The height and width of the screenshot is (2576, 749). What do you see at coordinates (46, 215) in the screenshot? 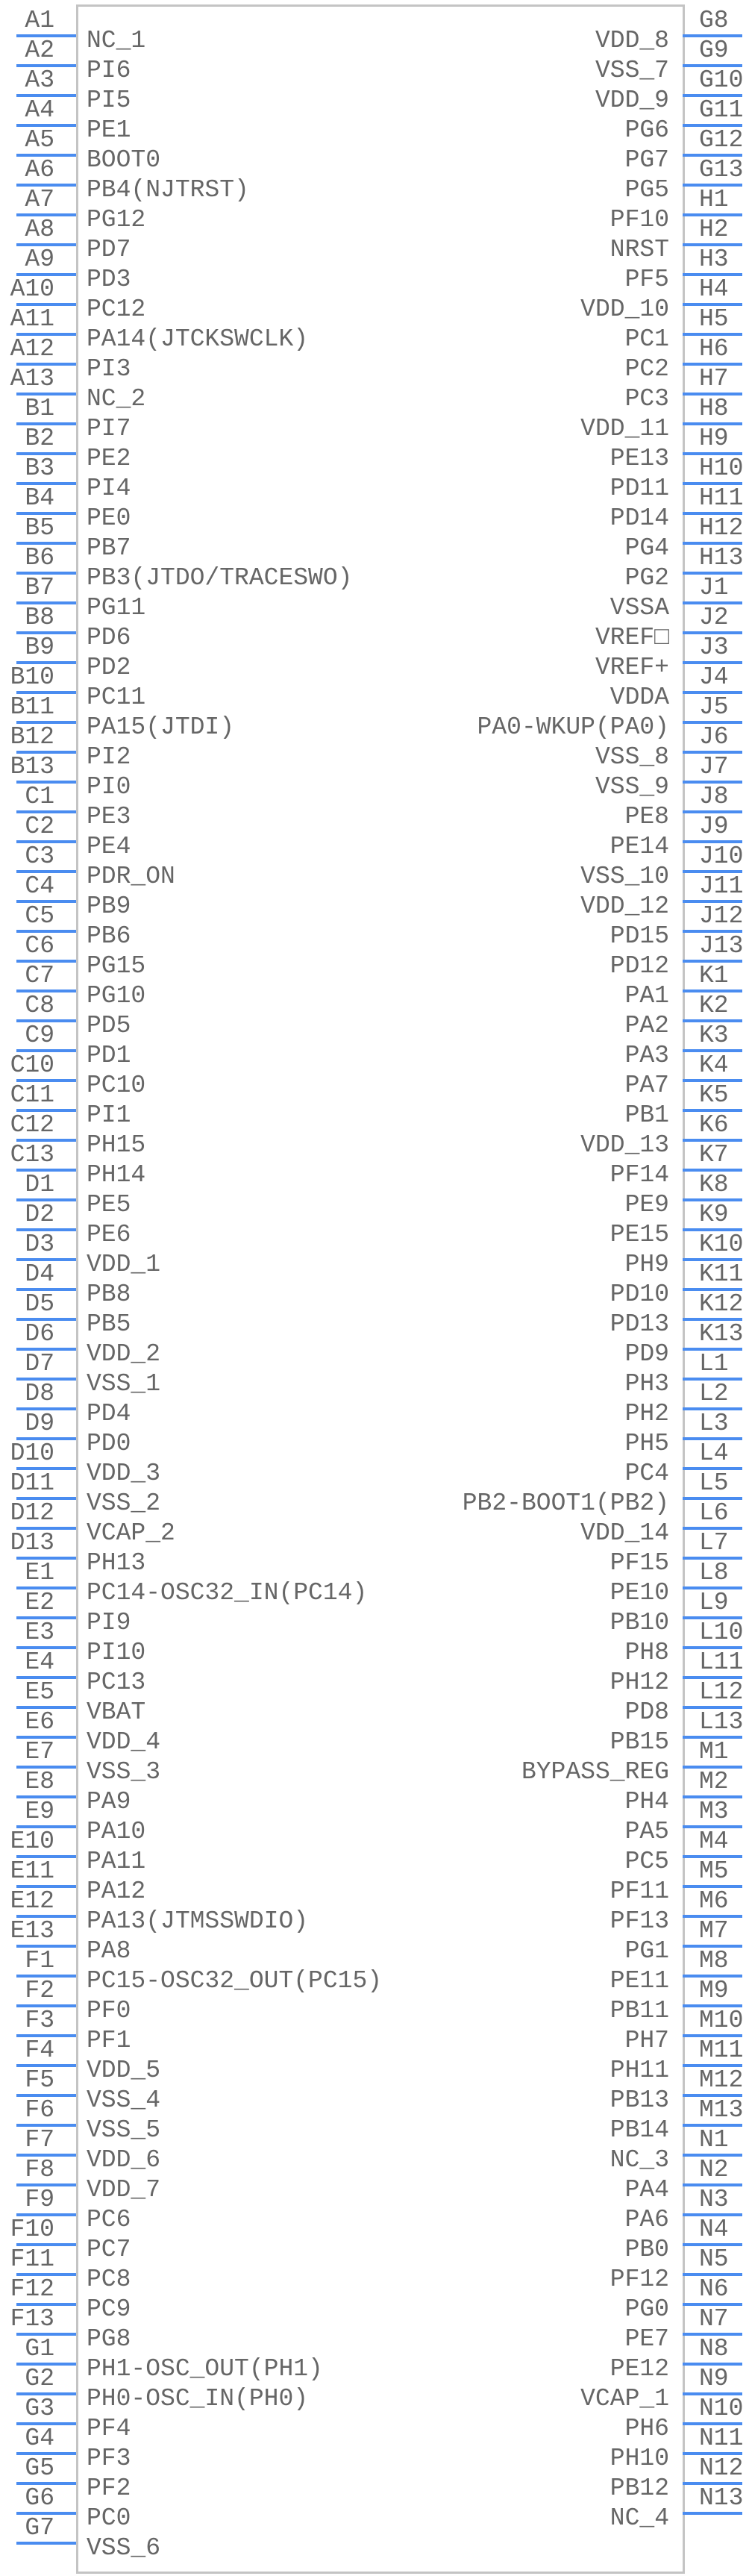
I see `pin-line-A7` at bounding box center [46, 215].